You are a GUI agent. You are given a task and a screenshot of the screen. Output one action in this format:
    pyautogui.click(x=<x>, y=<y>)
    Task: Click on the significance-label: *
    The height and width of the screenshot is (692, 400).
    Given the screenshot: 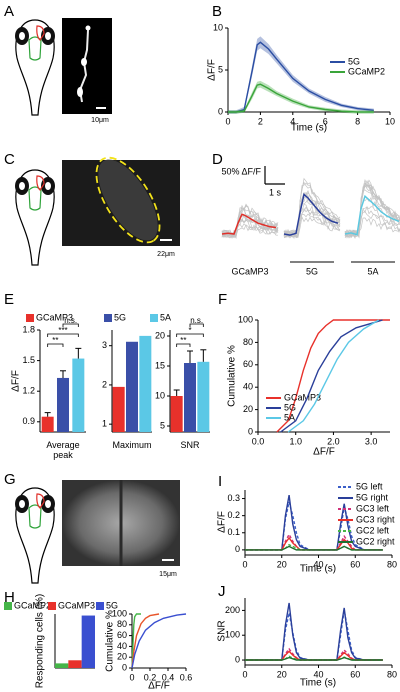 What is the action you would take?
    pyautogui.click(x=189, y=330)
    